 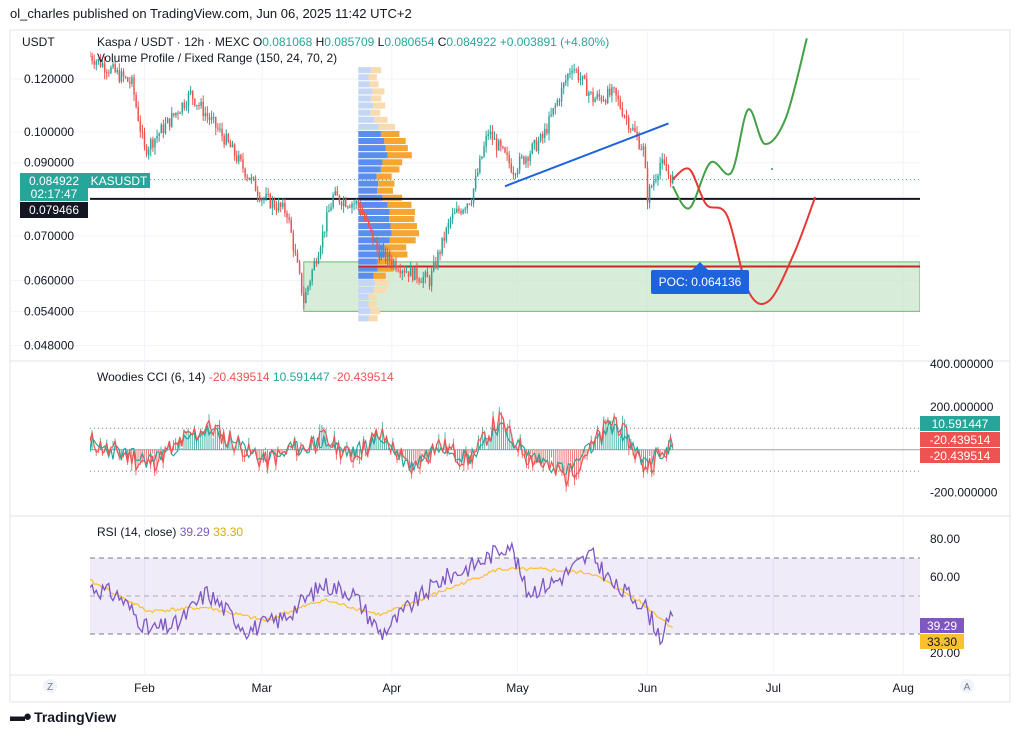 I want to click on price-tick-label: 0.054000, so click(x=49, y=311).